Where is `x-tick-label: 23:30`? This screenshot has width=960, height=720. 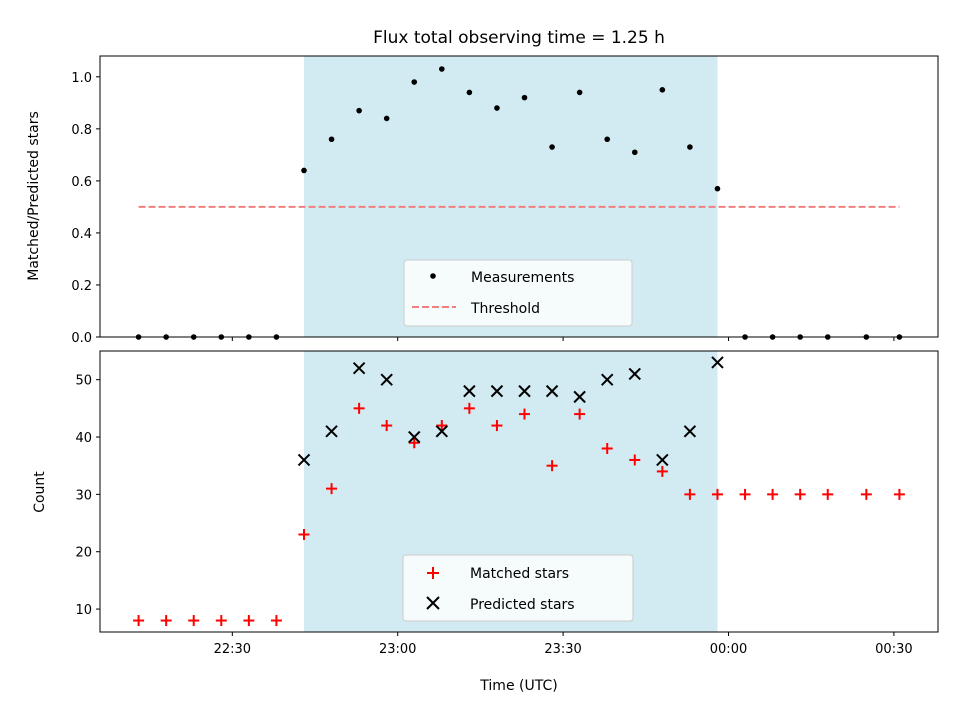
x-tick-label: 23:30 is located at coordinates (562, 649).